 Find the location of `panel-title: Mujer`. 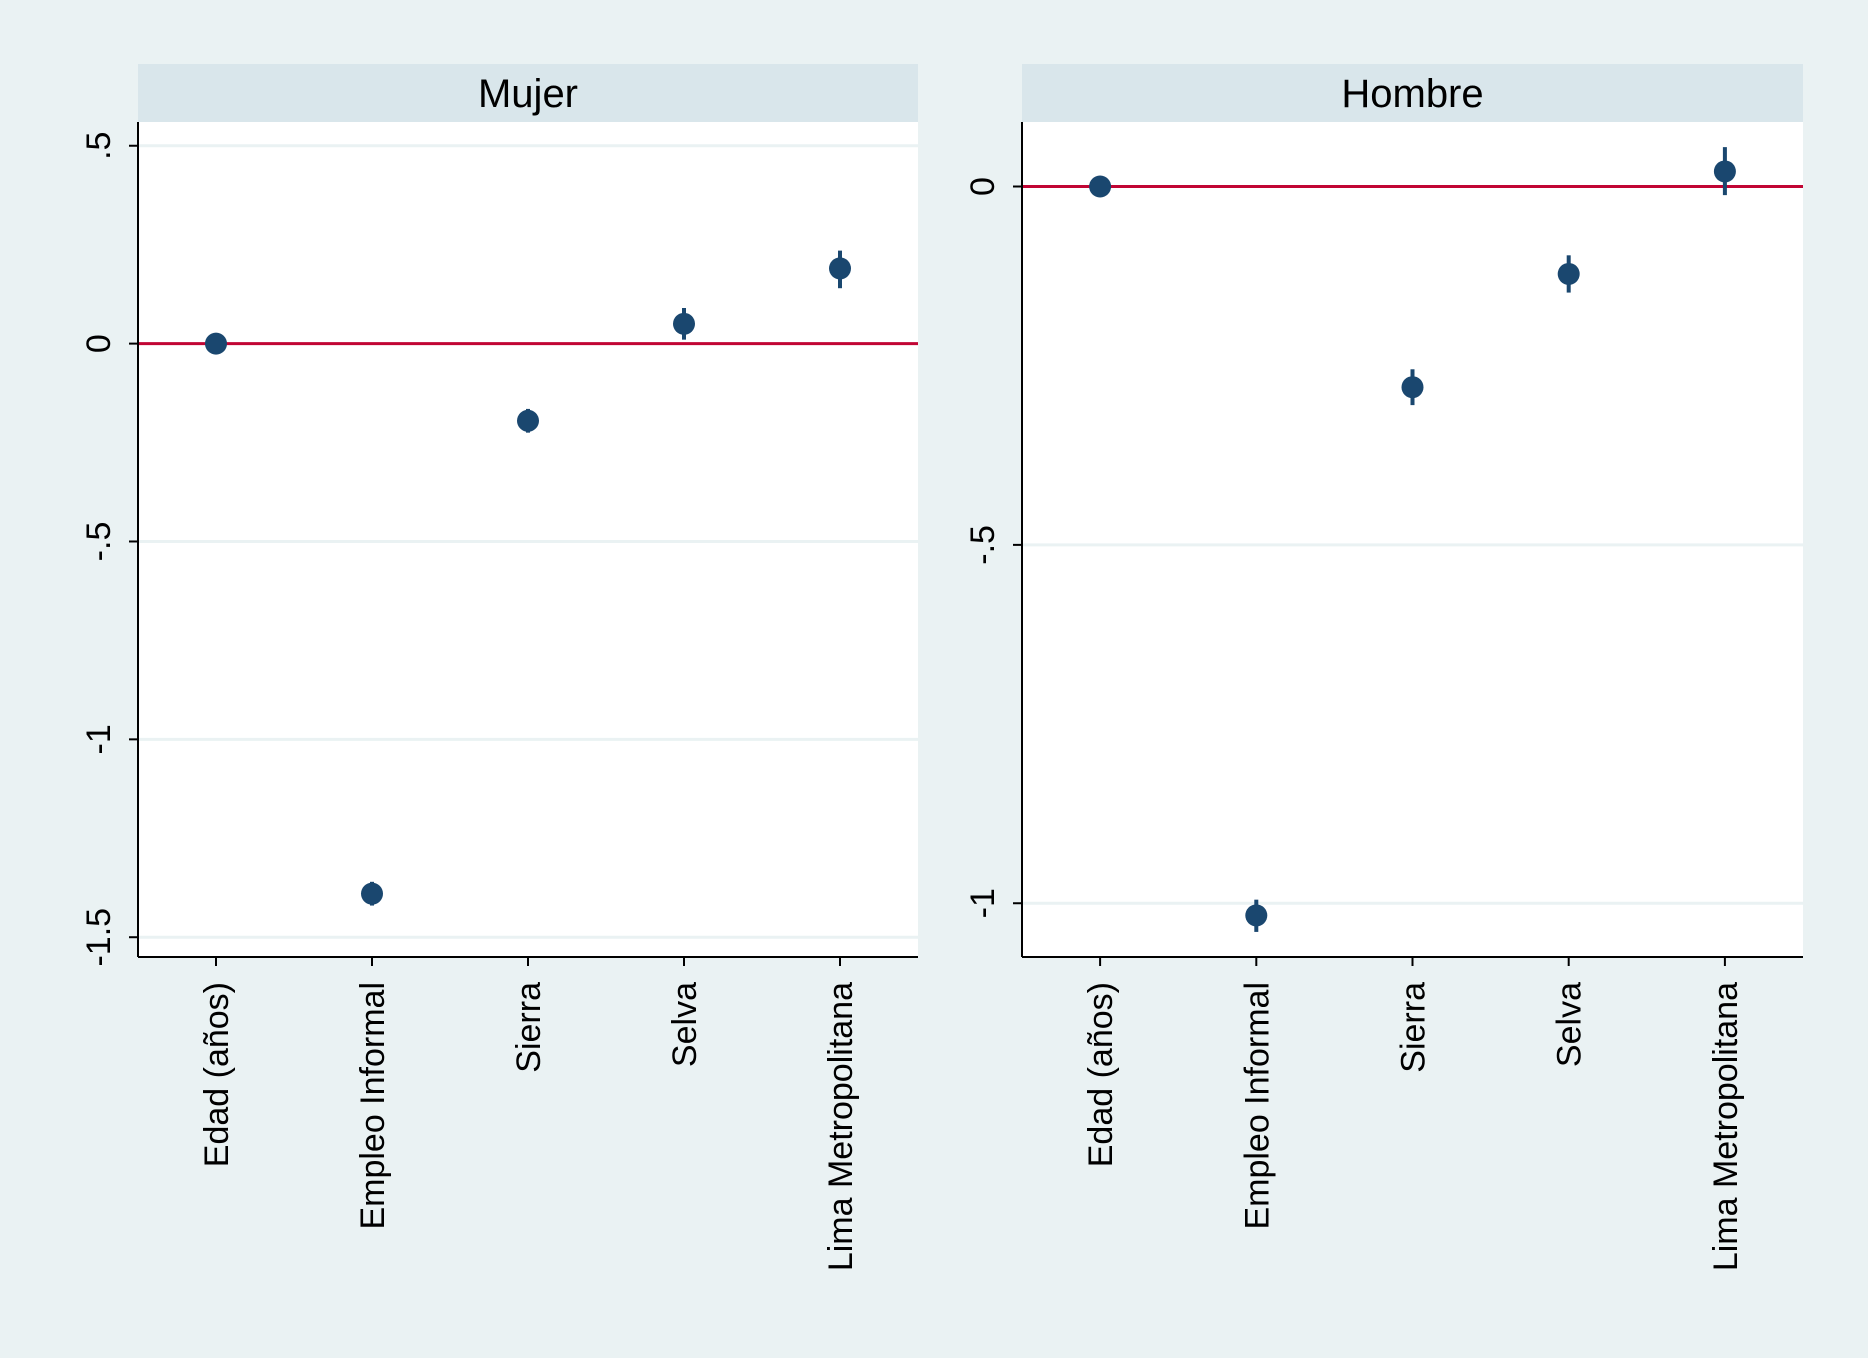

panel-title: Mujer is located at coordinates (528, 94).